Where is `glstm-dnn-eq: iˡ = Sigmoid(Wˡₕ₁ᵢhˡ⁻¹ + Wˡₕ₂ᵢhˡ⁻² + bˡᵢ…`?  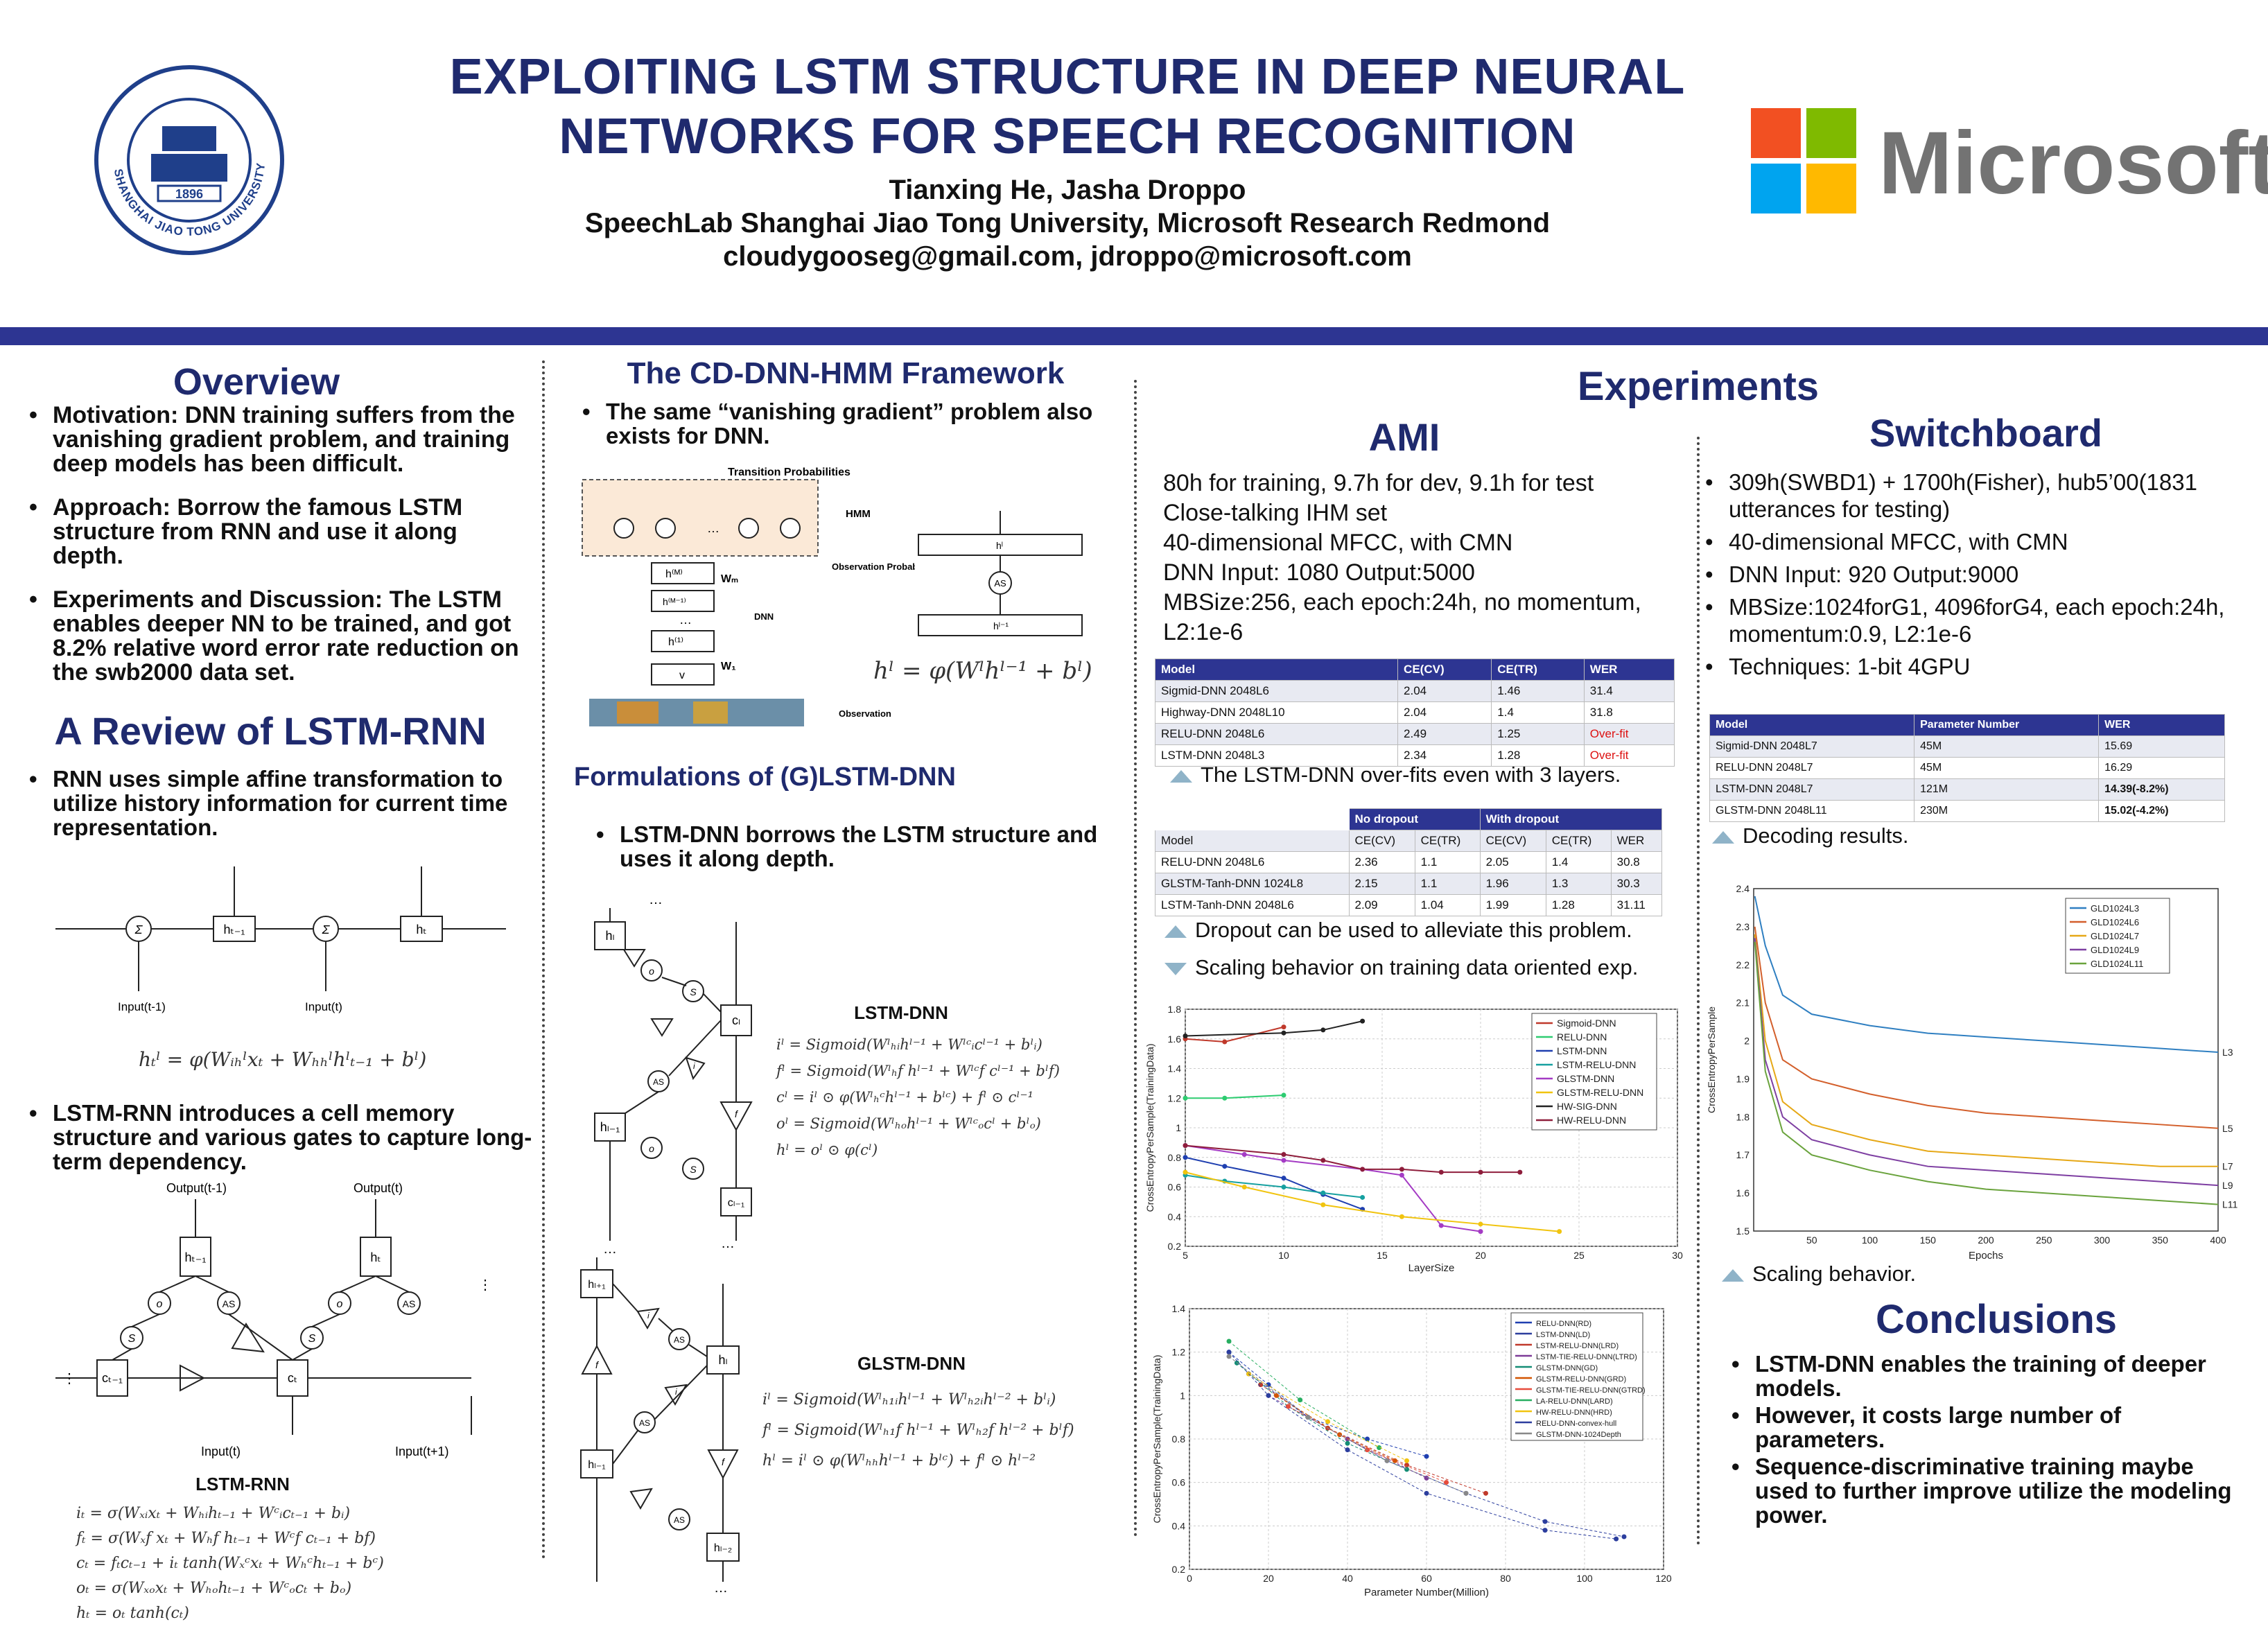 glstm-dnn-eq: iˡ = Sigmoid(Wˡₕ₁ᵢhˡ⁻¹ + Wˡₕ₂ᵢhˡ⁻² + bˡᵢ… is located at coordinates (909, 1400).